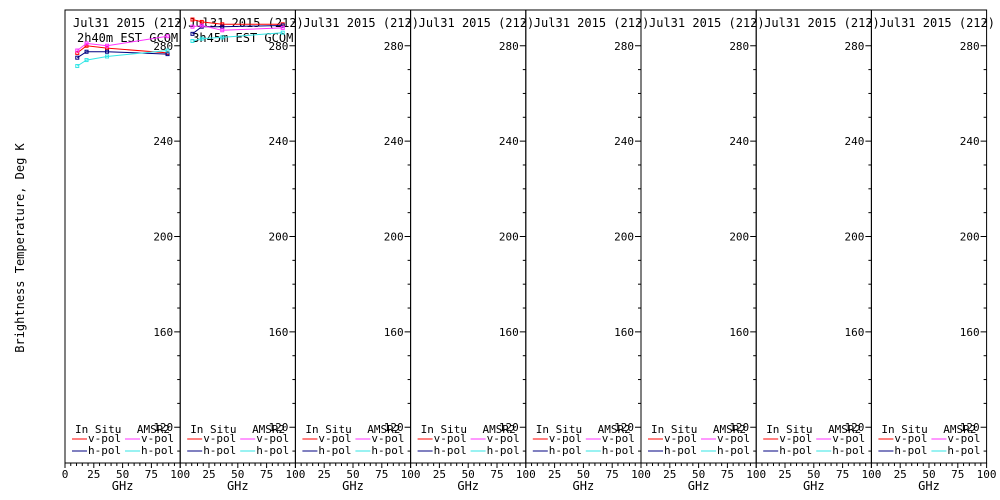 The width and height of the screenshot is (1000, 500). I want to click on series-line-insitu_h, so click(237, 30).